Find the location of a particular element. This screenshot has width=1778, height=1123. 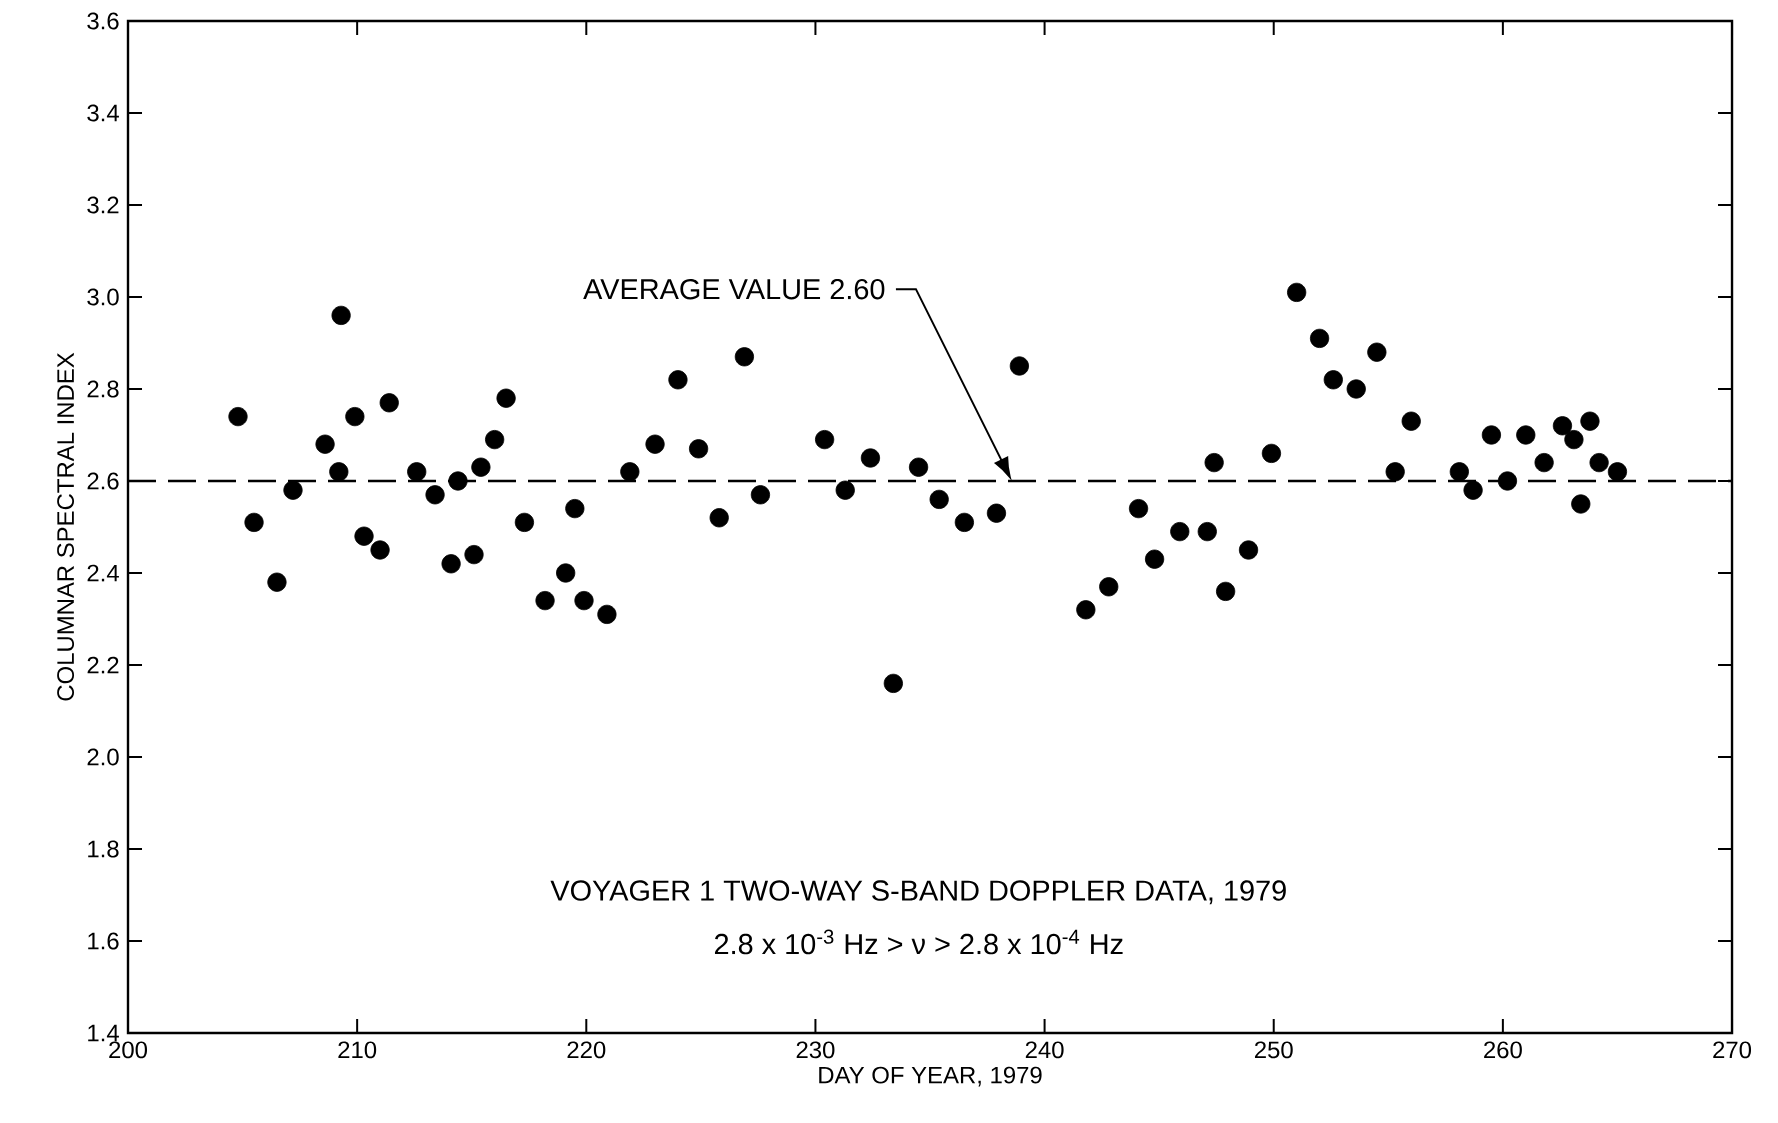

y-tick-label: 1.4 is located at coordinates (103, 1033).